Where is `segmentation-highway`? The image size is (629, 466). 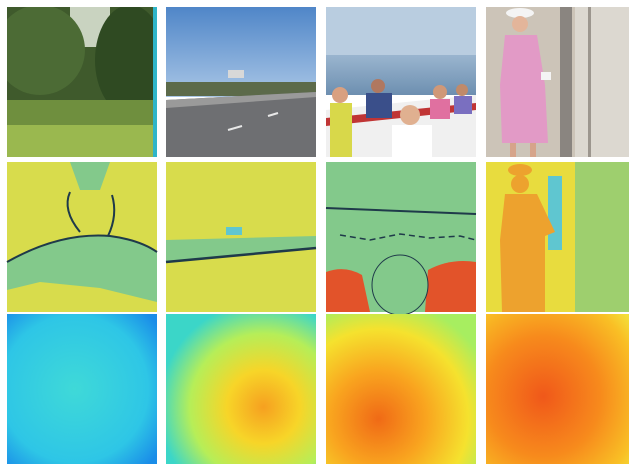
segmentation-highway is located at coordinates (241, 237).